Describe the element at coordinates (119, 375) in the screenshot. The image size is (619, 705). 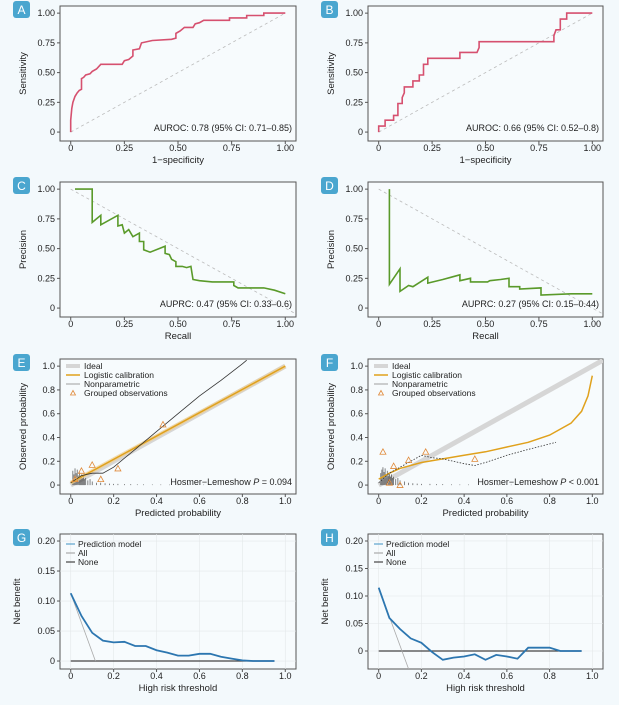
I see `legend-label: Logistic calibration` at that location.